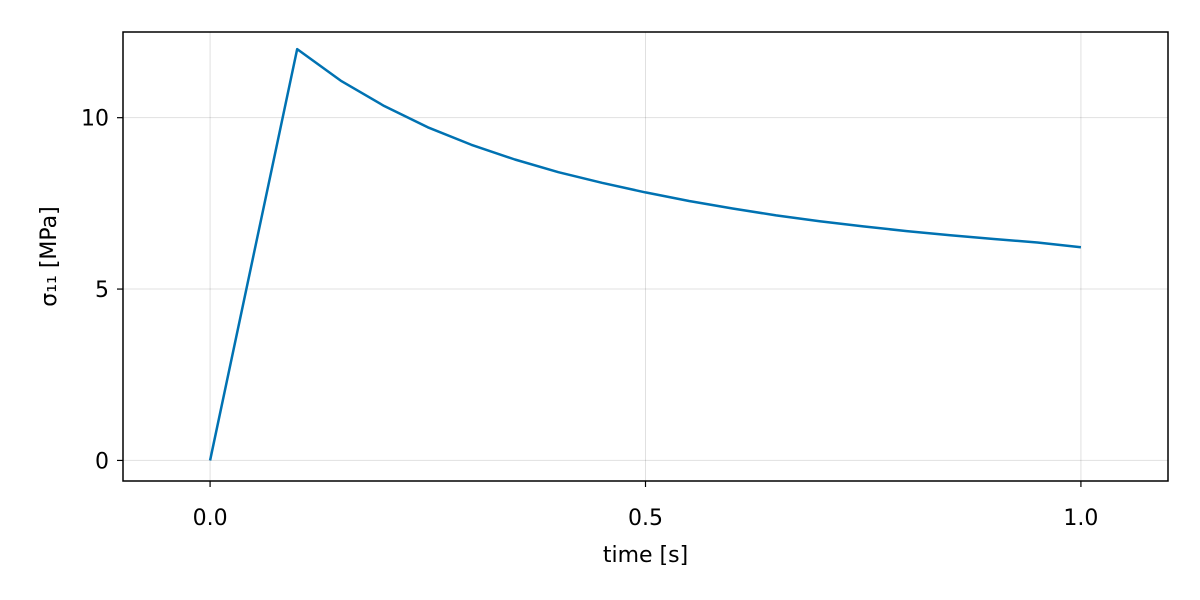 This screenshot has height=600, width=1200. Describe the element at coordinates (102, 461) in the screenshot. I see `y-tick-label: 0` at that location.